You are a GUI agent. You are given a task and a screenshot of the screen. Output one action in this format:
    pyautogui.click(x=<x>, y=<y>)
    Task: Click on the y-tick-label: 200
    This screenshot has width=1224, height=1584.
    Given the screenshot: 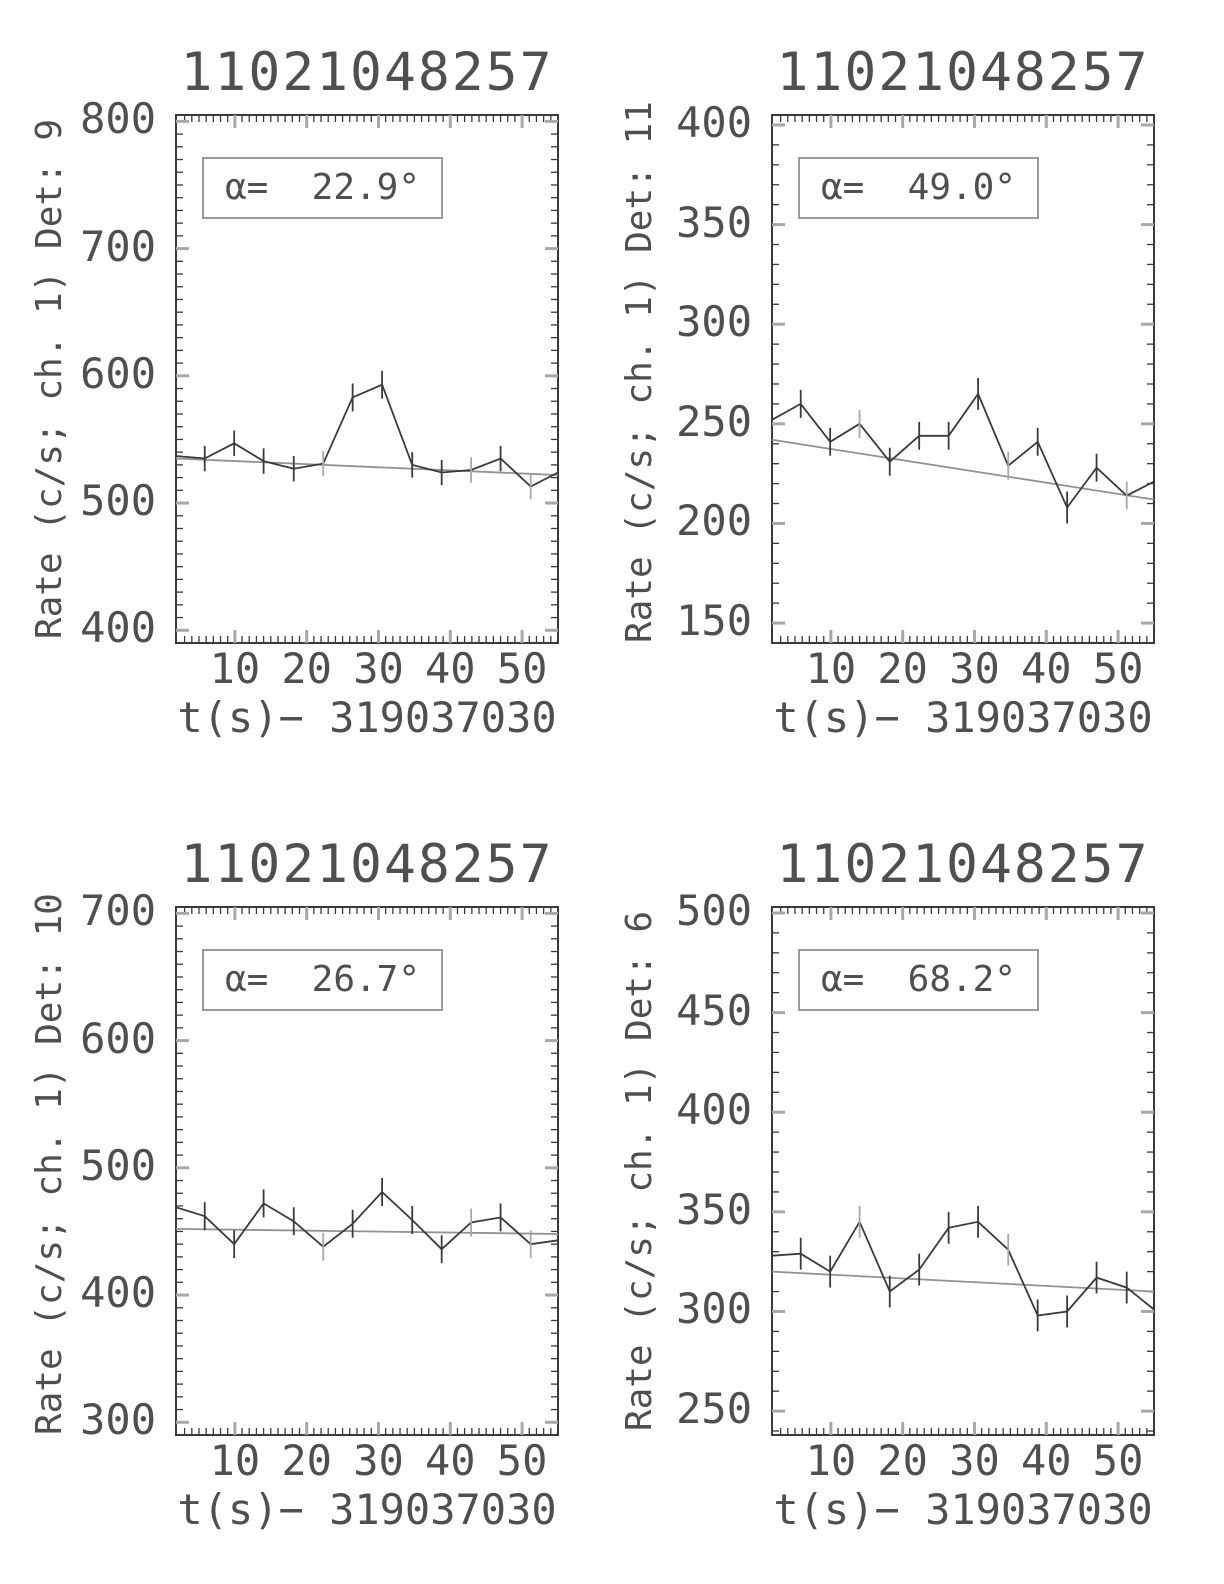 What is the action you would take?
    pyautogui.click(x=714, y=521)
    